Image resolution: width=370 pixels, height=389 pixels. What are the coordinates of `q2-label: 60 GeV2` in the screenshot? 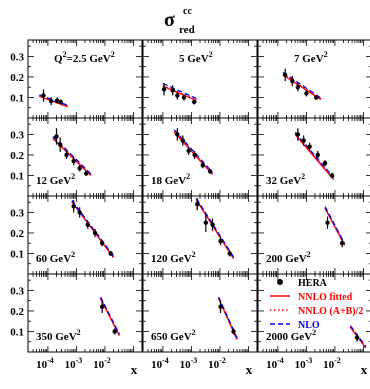 It's located at (55, 257).